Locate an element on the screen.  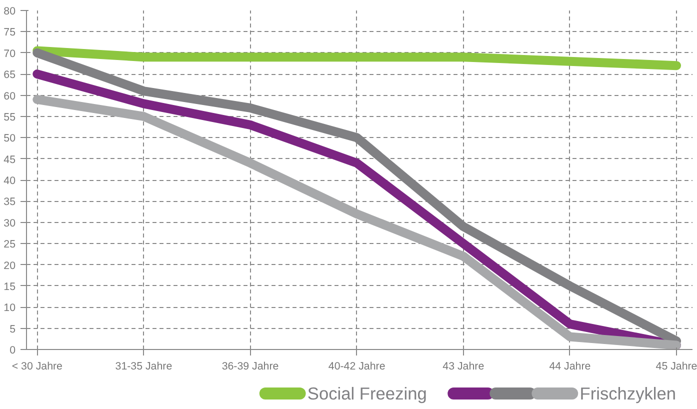
y-tick-label: 80 is located at coordinates (10, 12).